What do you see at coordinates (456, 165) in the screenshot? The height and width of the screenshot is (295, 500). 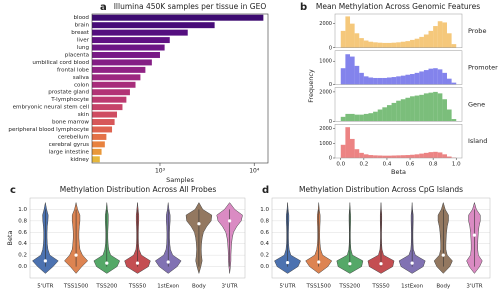 I see `x-tick-label: 1.0` at bounding box center [456, 165].